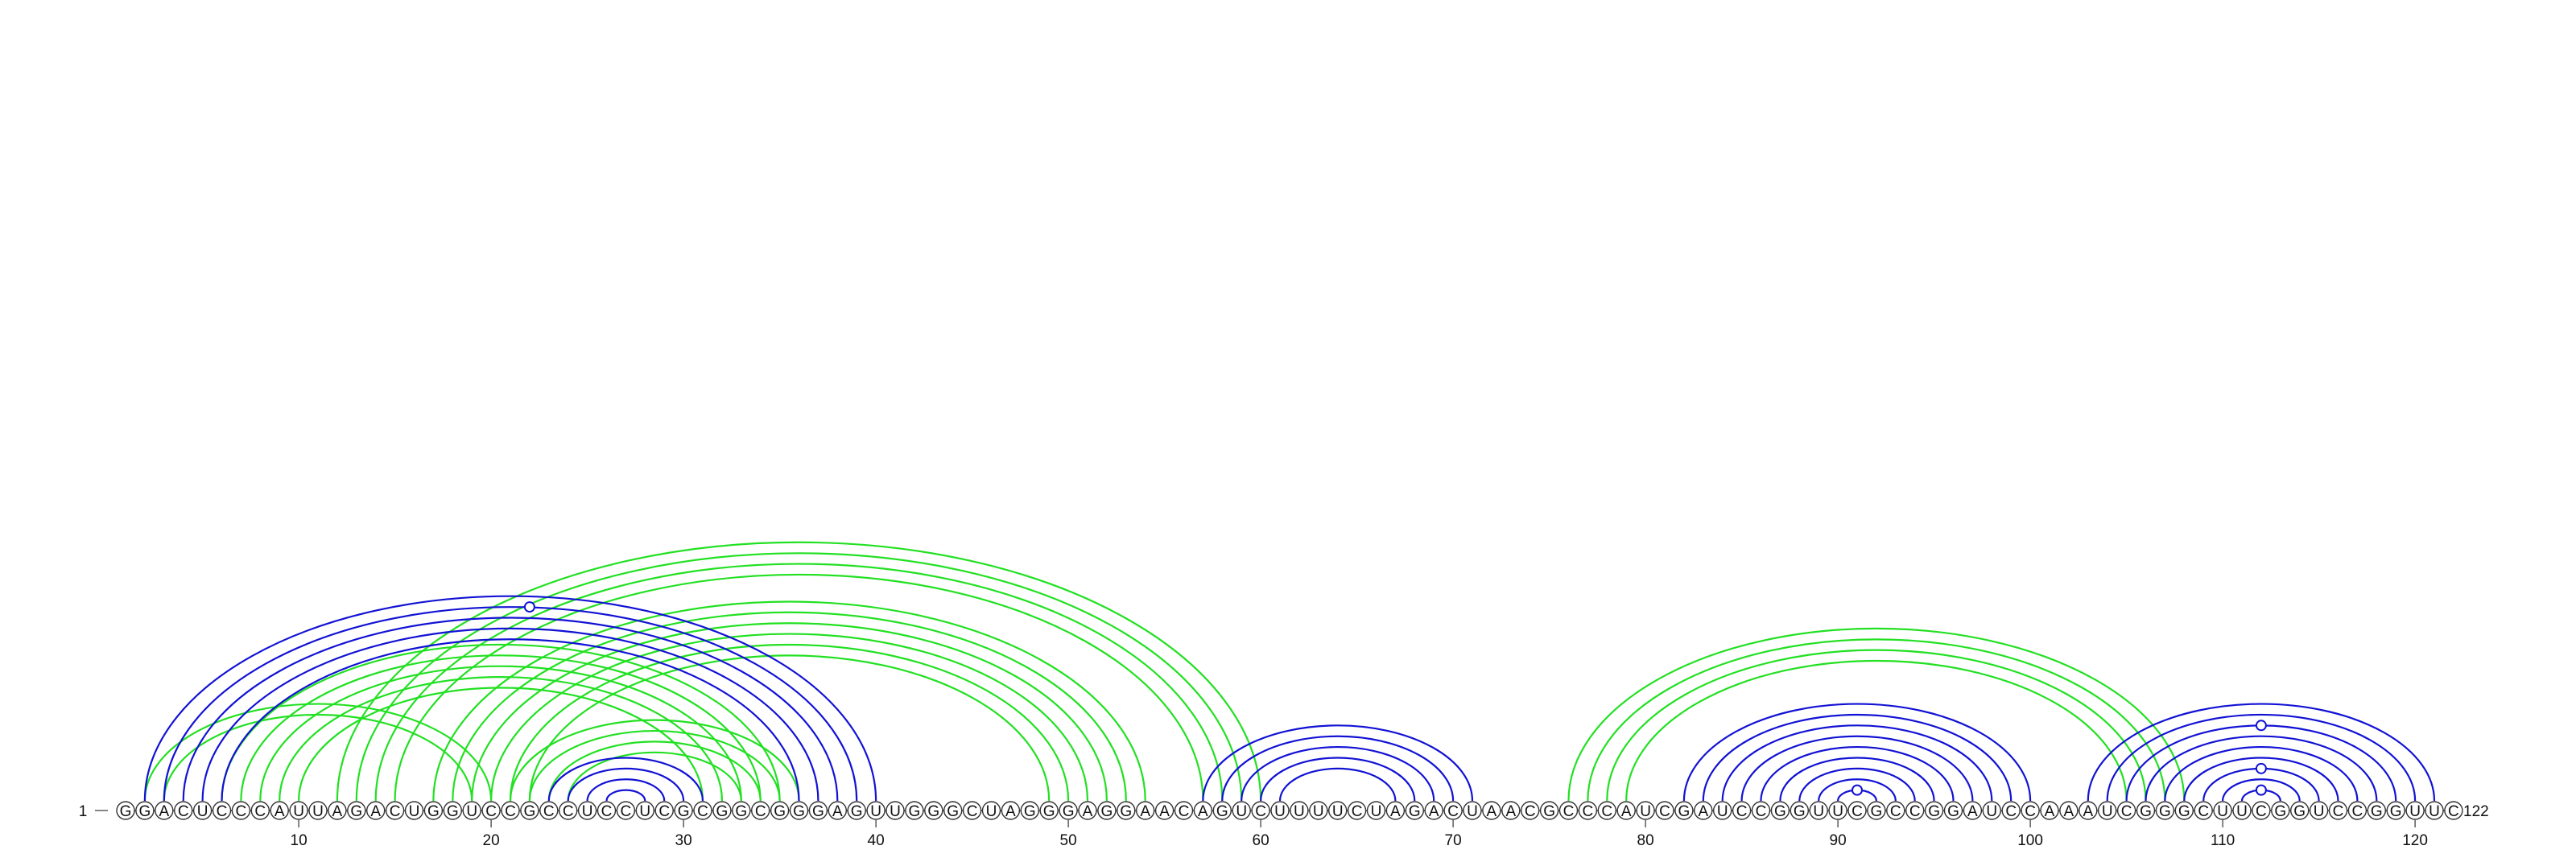  Describe the element at coordinates (2415, 840) in the screenshot. I see `tick-label-120: 120` at that location.